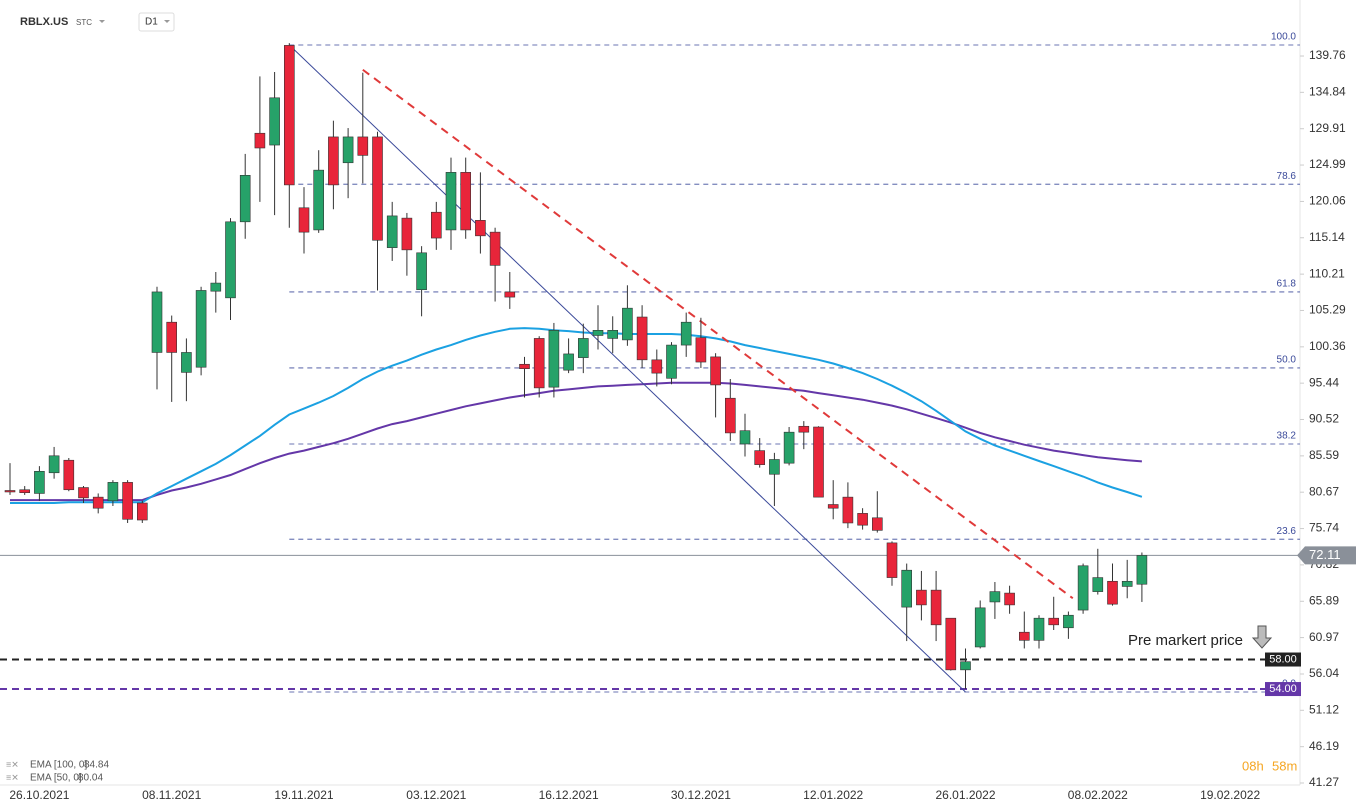  I want to click on timeframe-box, so click(156, 22).